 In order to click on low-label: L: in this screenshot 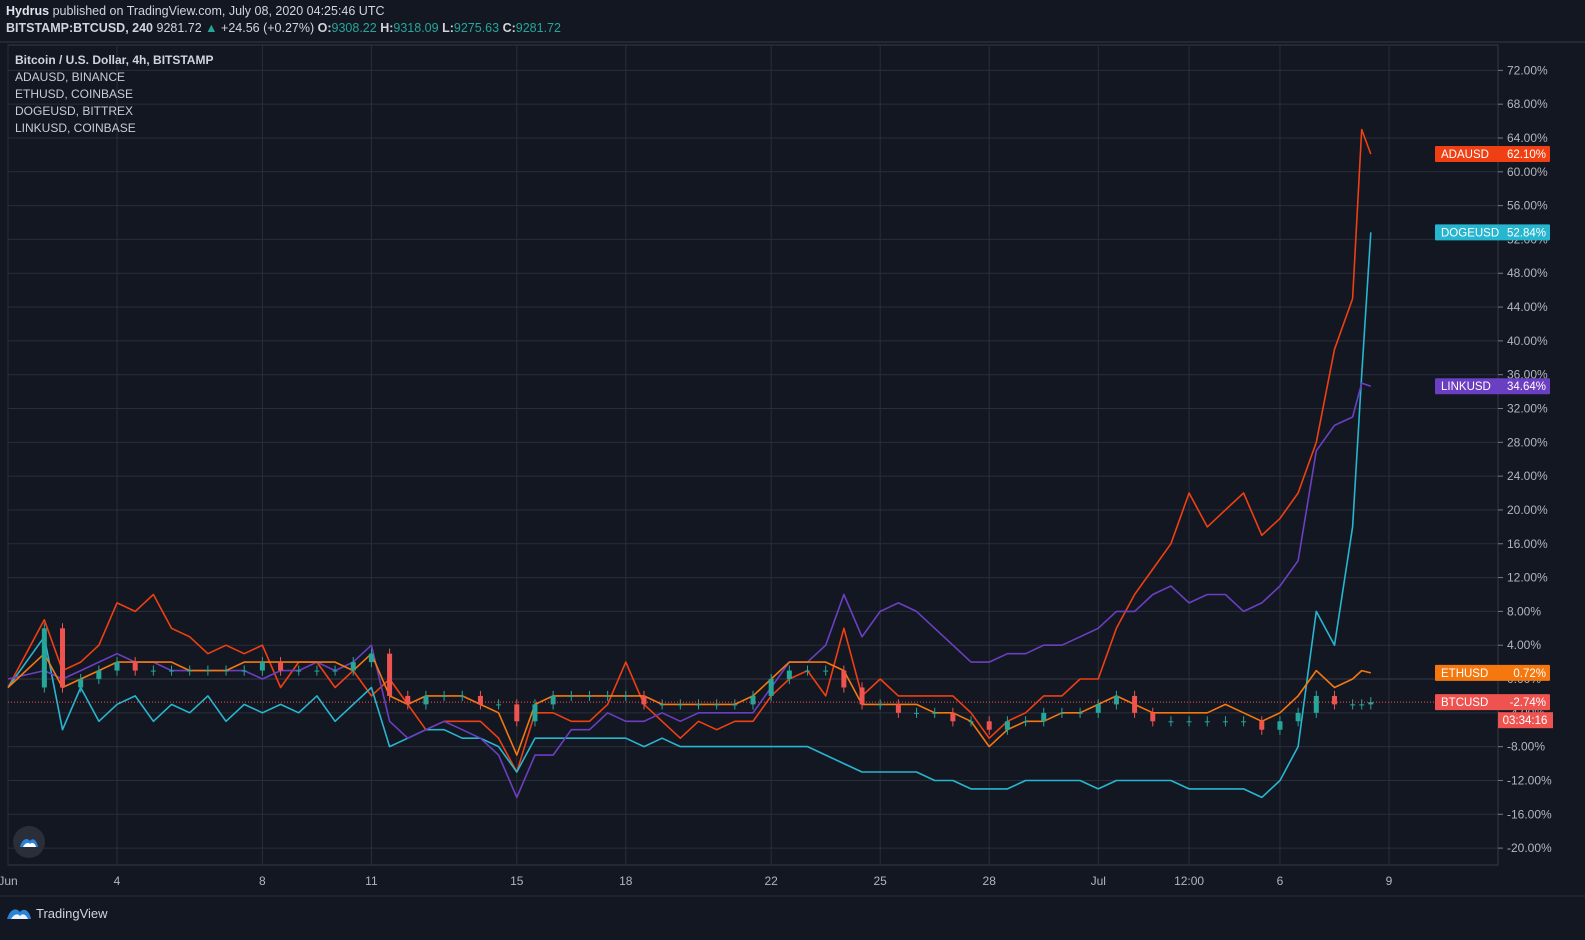, I will do `click(448, 28)`.